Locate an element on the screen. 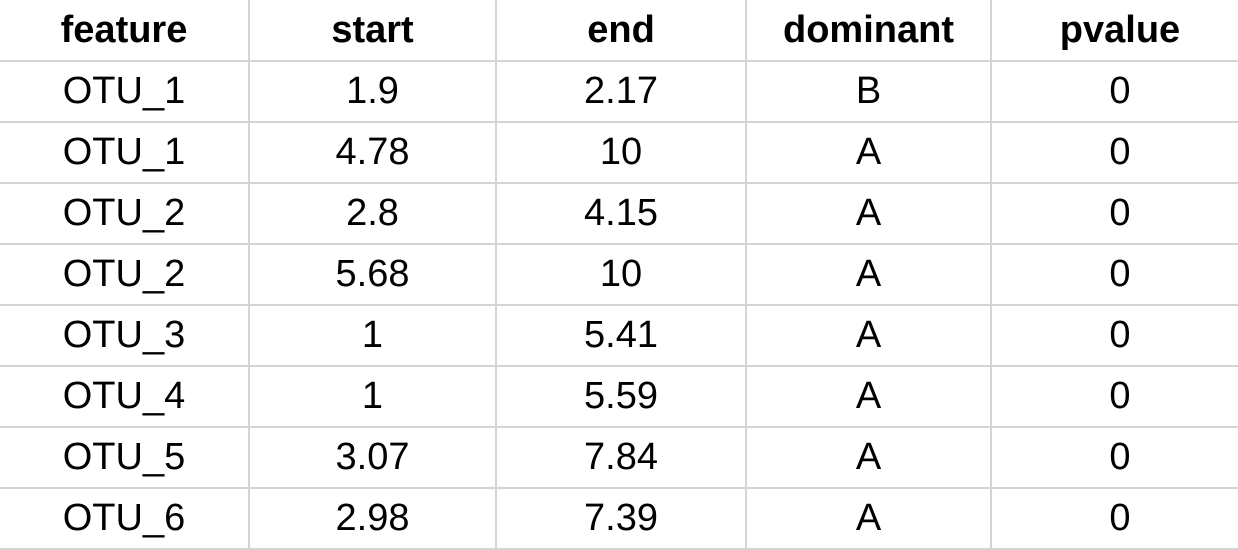 The width and height of the screenshot is (1238, 550). table-row: OTU_6 2.98 7.39 A 0 is located at coordinates (619, 519).